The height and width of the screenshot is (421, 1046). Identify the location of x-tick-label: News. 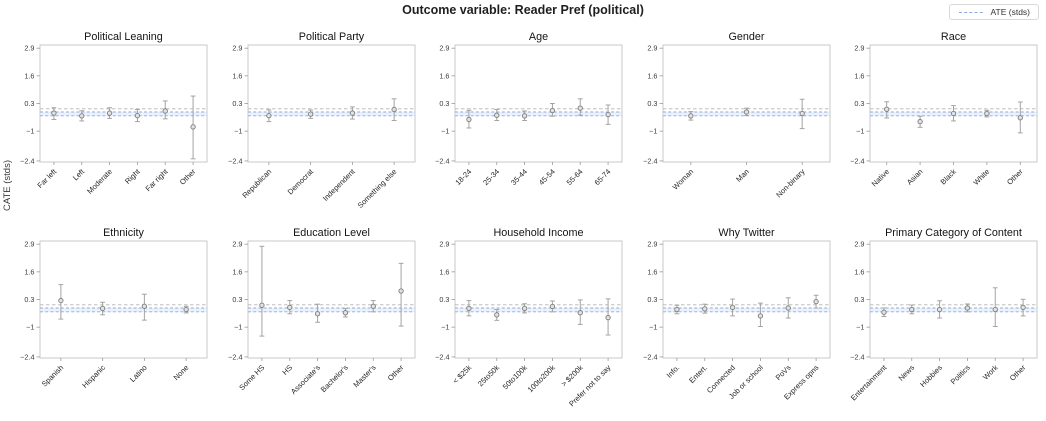
(907, 373).